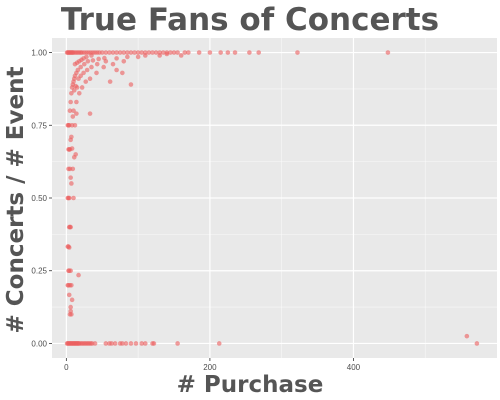 The image size is (500, 400). What do you see at coordinates (39, 125) in the screenshot?
I see `y-tick-label: 0.75` at bounding box center [39, 125].